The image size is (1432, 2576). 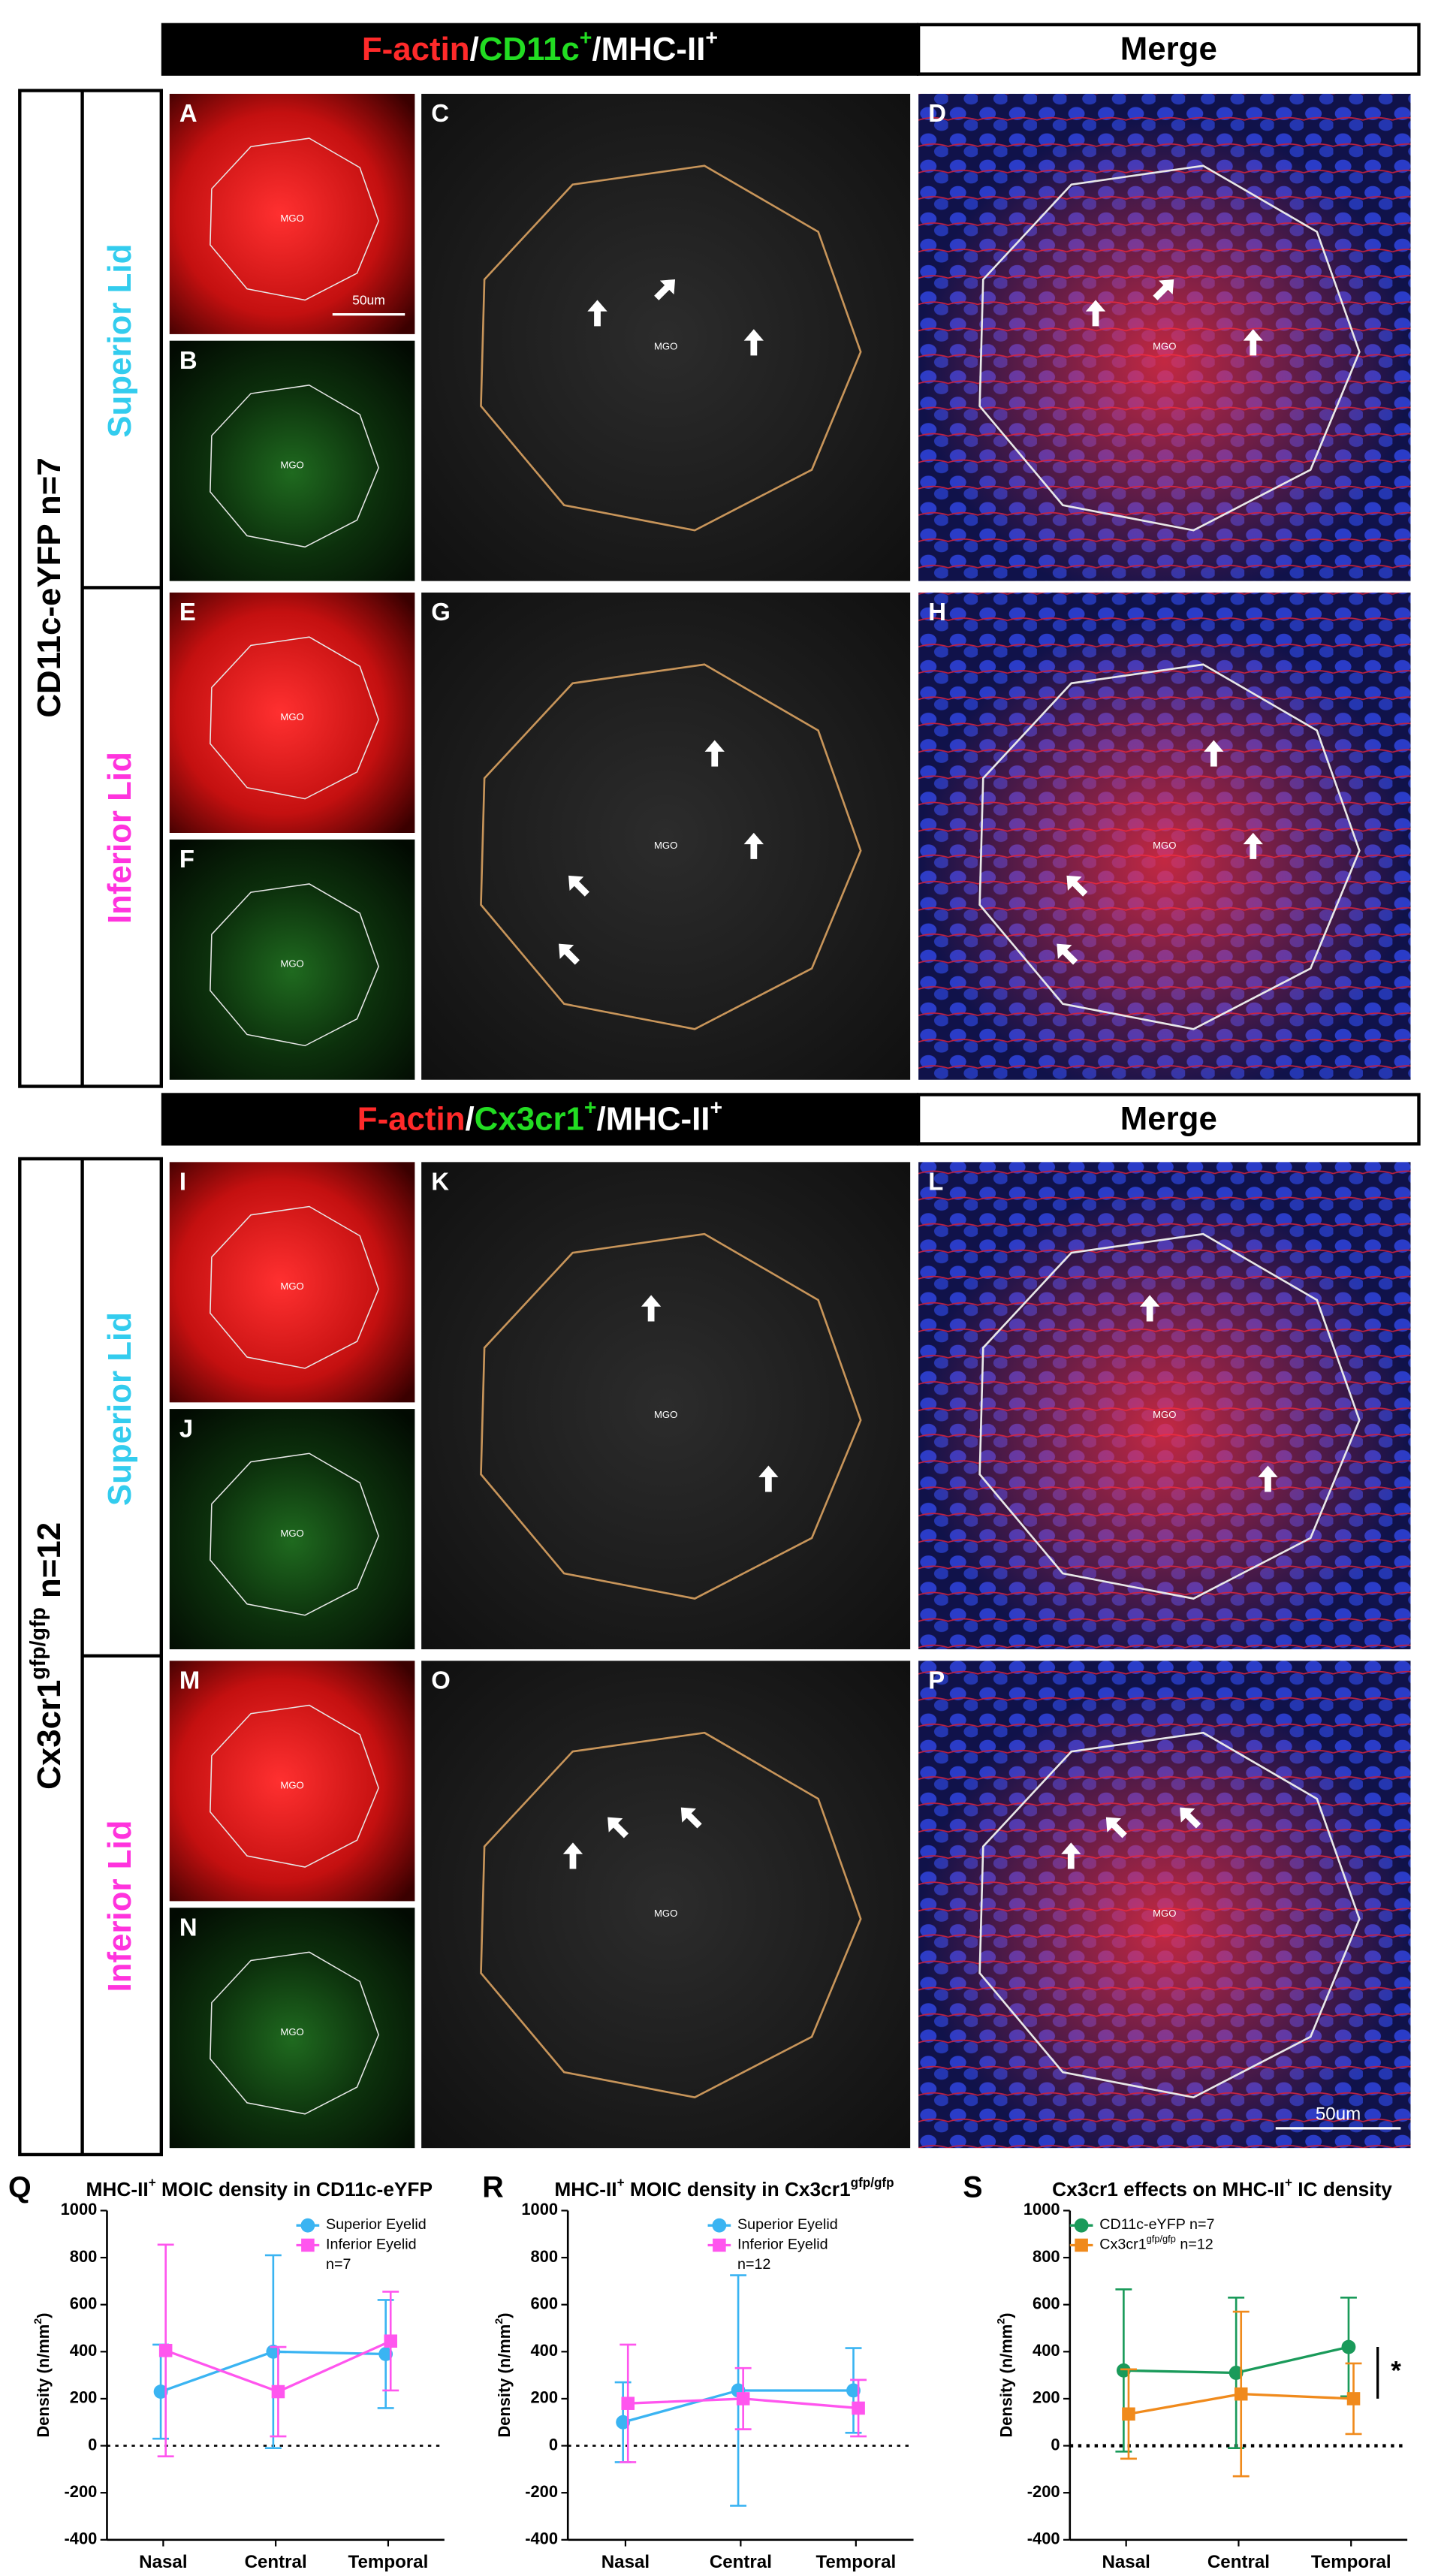 I want to click on text-segment: MOIC density in CD11c-eYFP, so click(x=294, y=2189).